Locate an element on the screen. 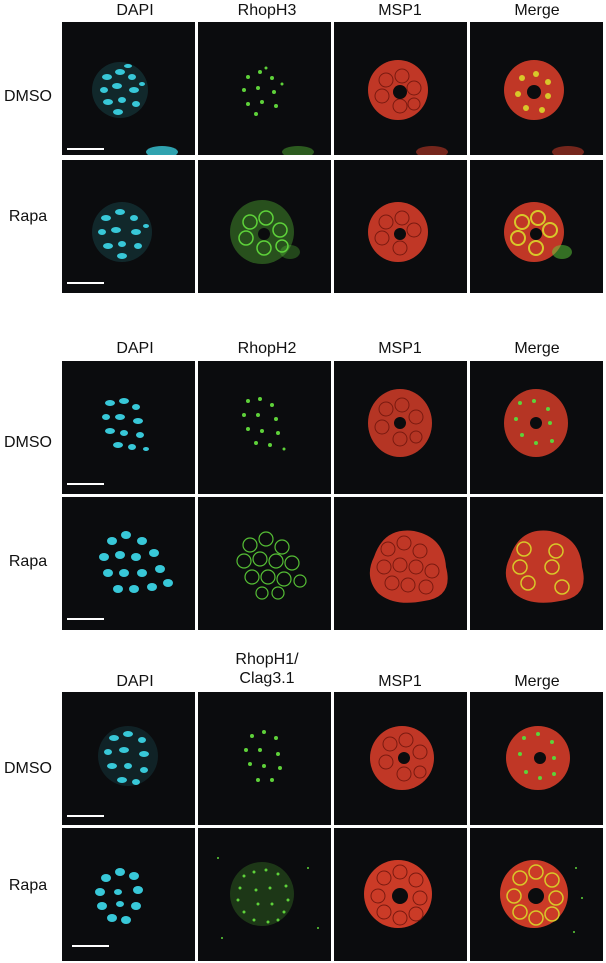  col-label-rhoph1-clag3-1: RhopH1/ Clag3.1 is located at coordinates (267, 669).